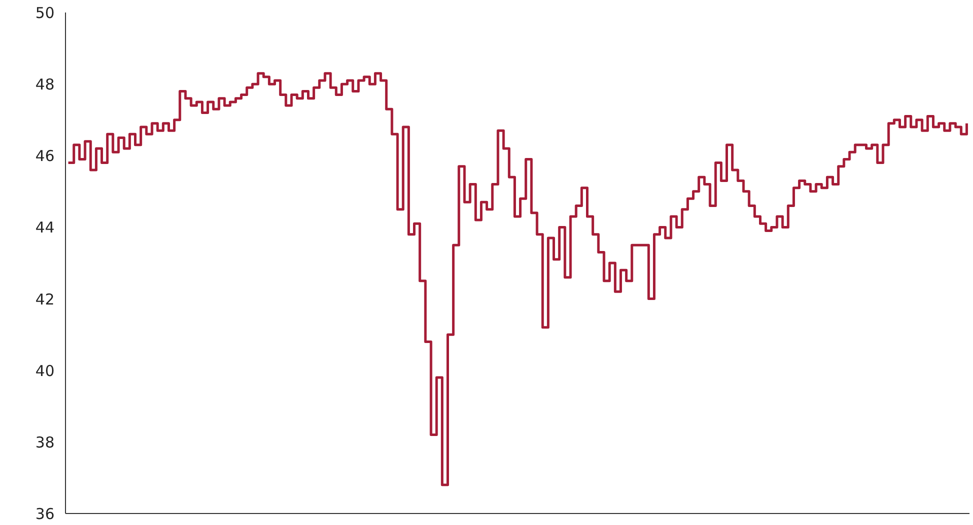 The image size is (973, 525). Describe the element at coordinates (45, 299) in the screenshot. I see `y-tick-label: 42` at that location.